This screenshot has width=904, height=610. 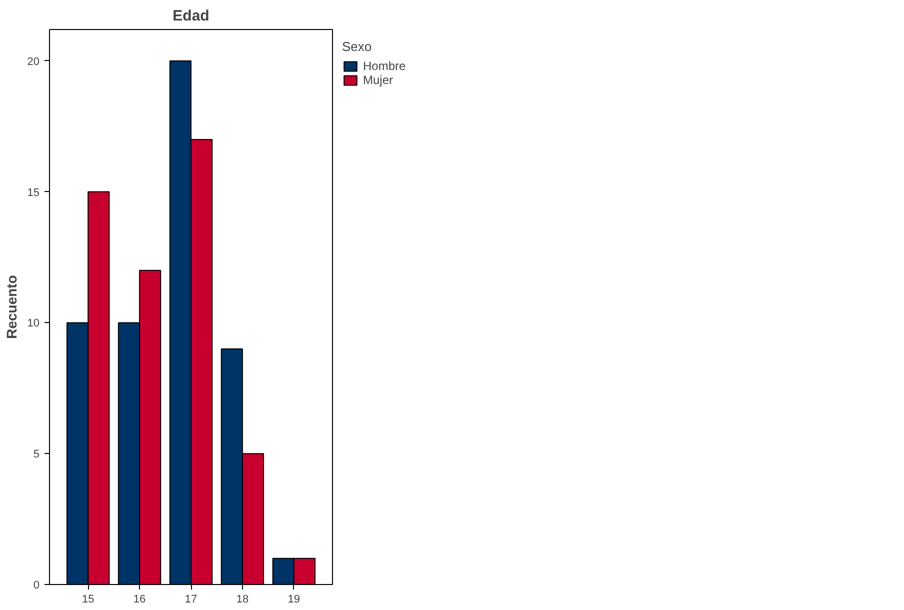 I want to click on chart-title: Edad, so click(x=191, y=16).